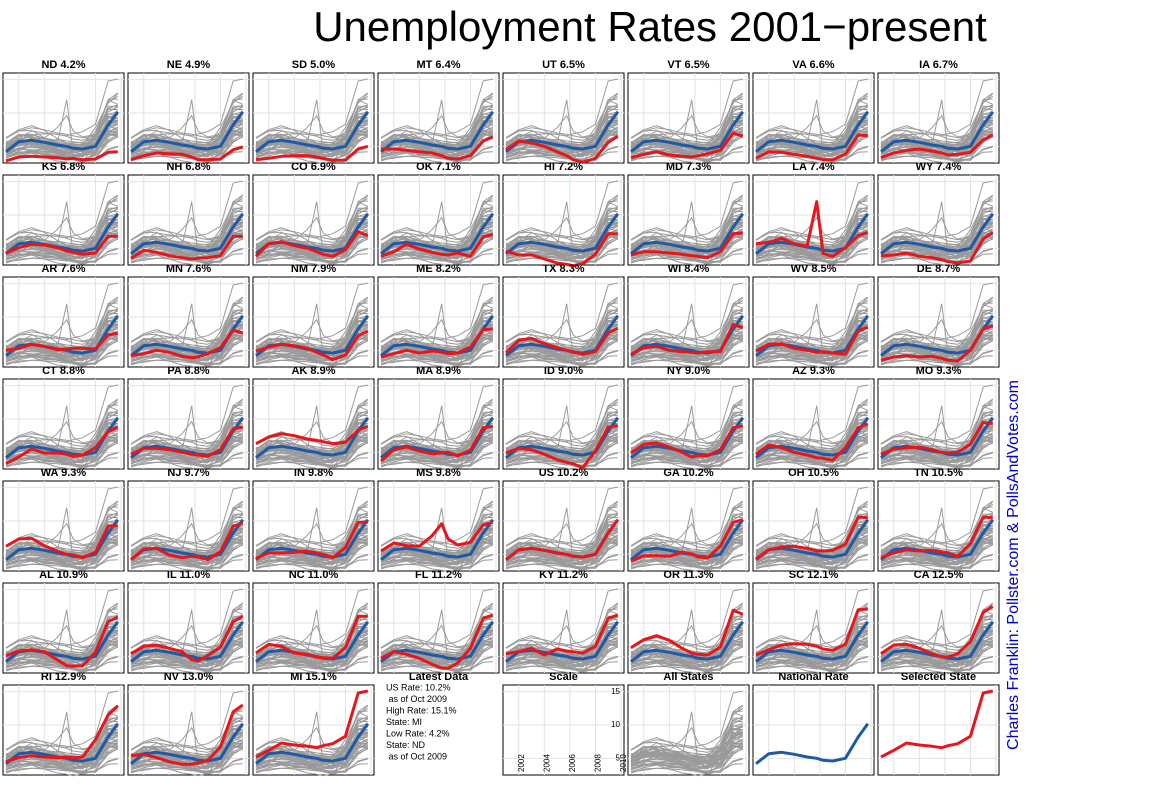 The width and height of the screenshot is (1167, 810). I want to click on panel-title: KY 11.2%, so click(563, 575).